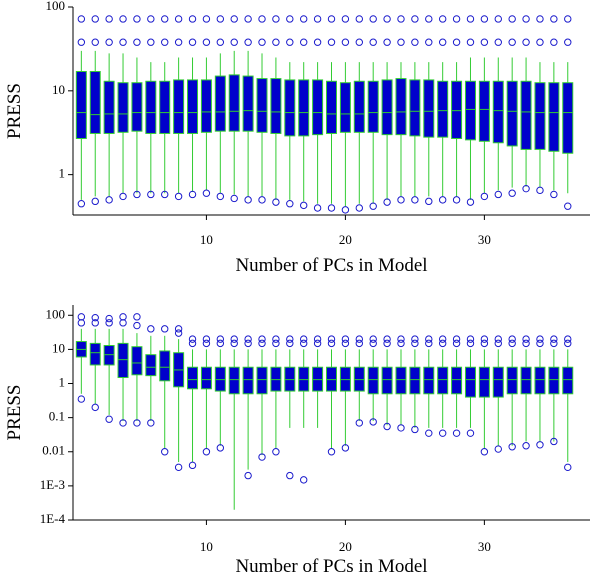 The width and height of the screenshot is (590, 583). What do you see at coordinates (484, 239) in the screenshot?
I see `x-tick-label: 30` at bounding box center [484, 239].